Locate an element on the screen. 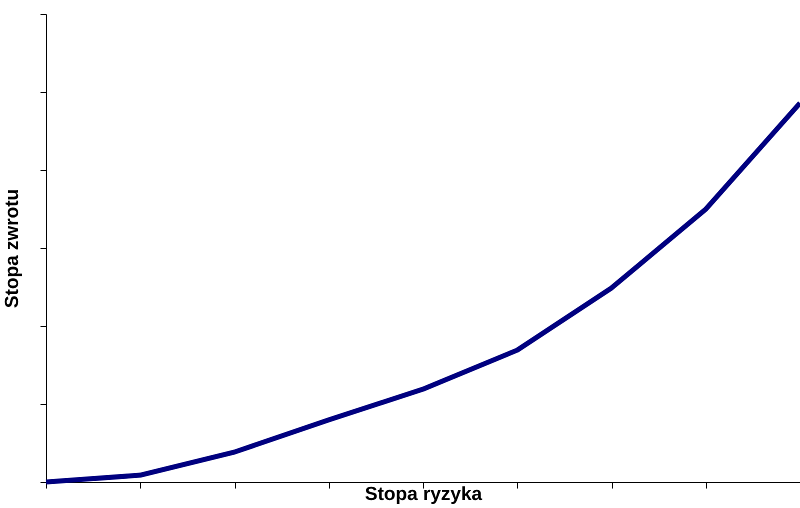 The height and width of the screenshot is (508, 800). y-axis-title: Stopa zwrotu is located at coordinates (12, 248).